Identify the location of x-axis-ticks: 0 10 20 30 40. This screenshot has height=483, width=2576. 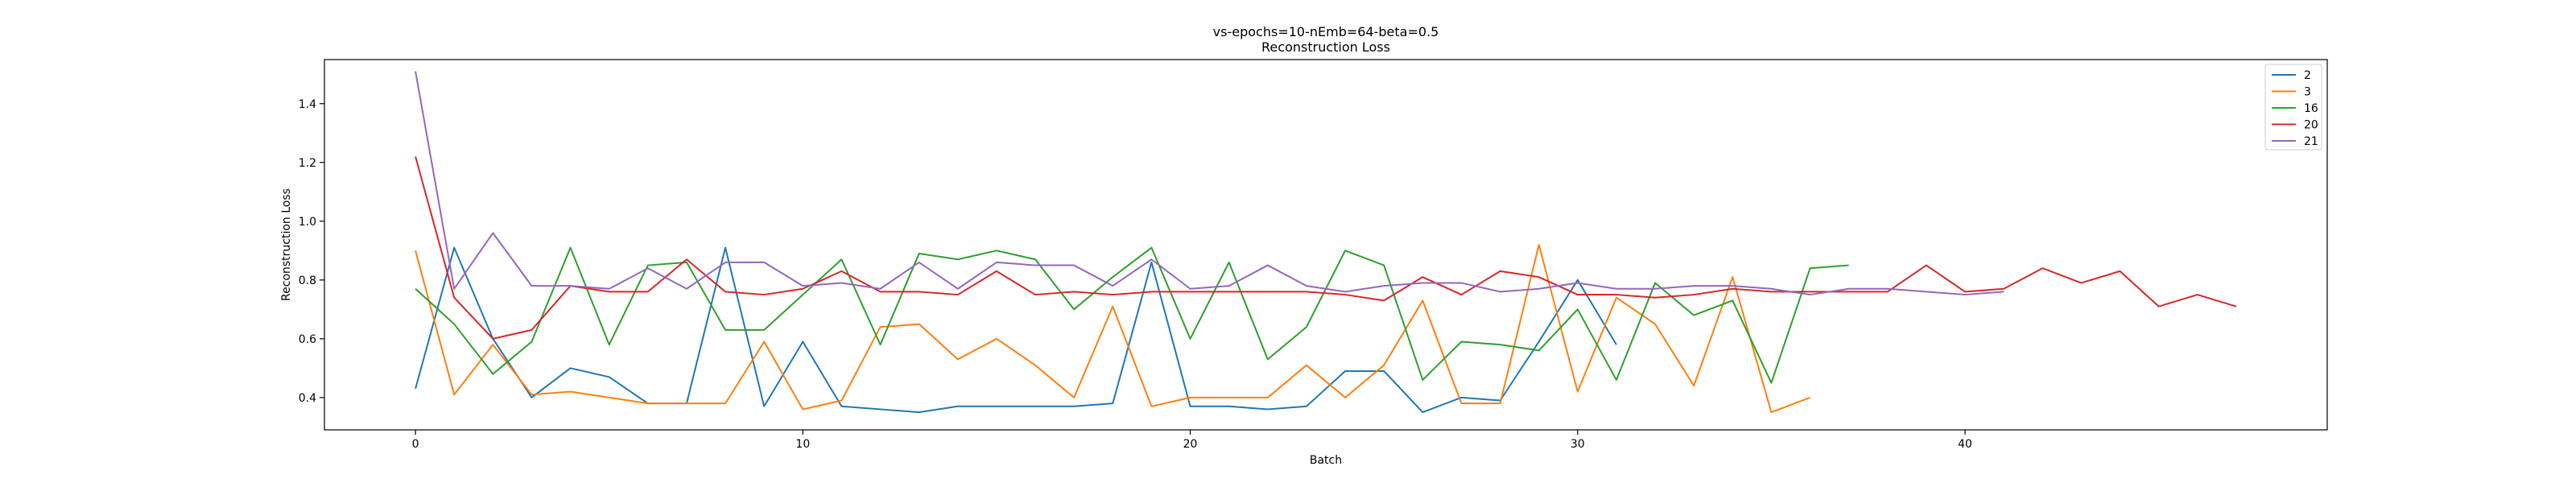
(1192, 441).